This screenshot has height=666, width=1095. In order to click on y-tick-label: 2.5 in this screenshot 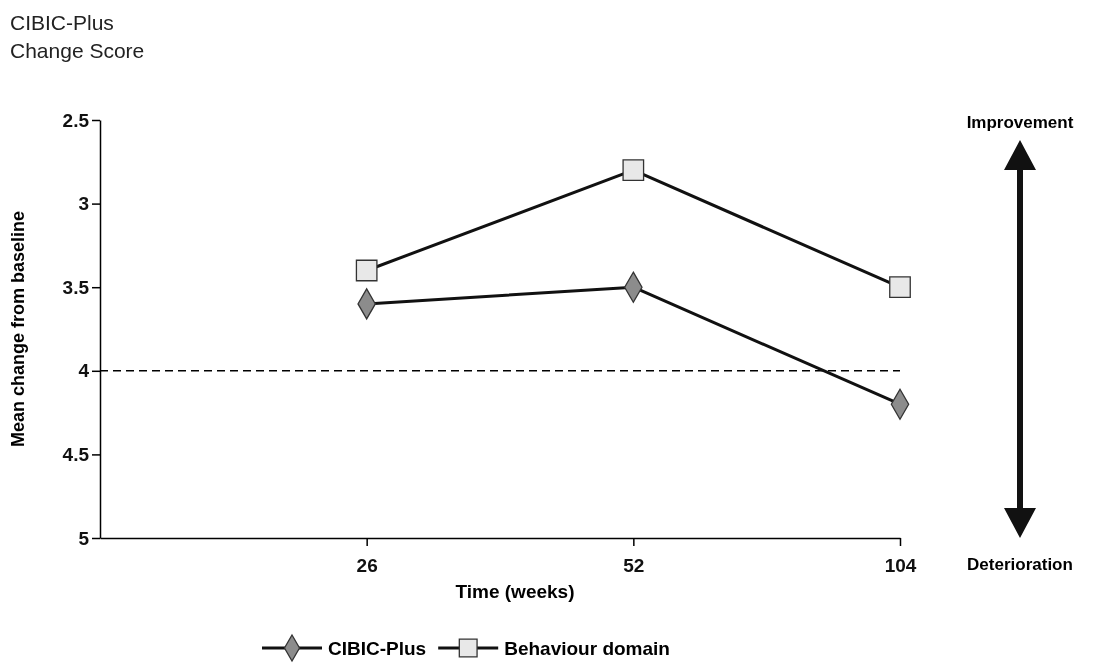, I will do `click(76, 120)`.